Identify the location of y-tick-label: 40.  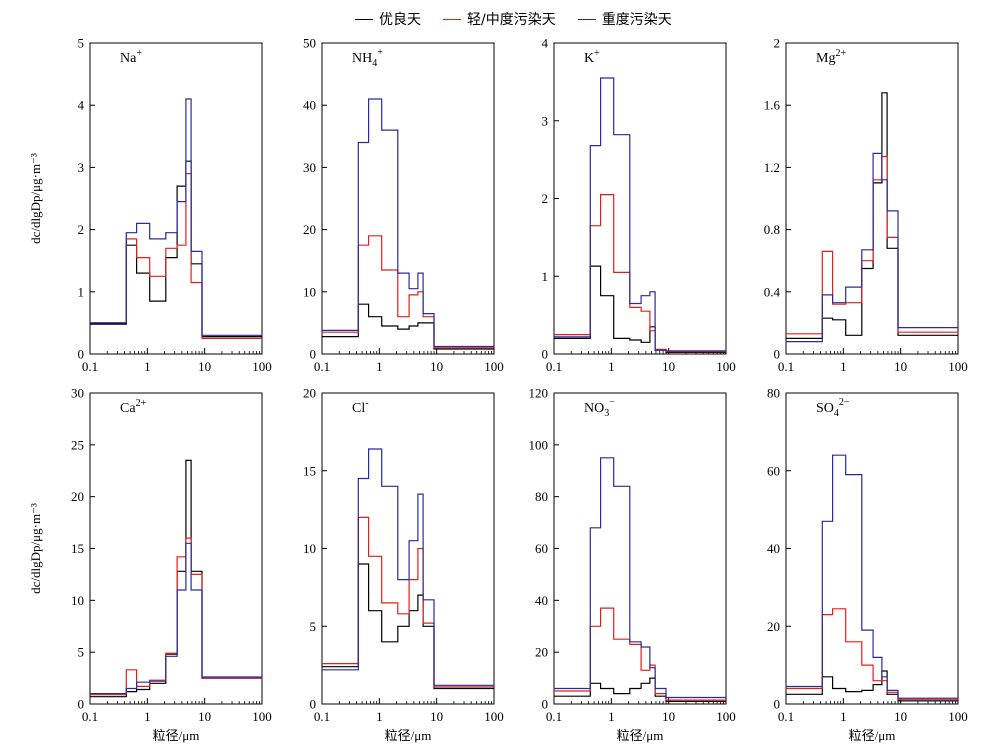
(309, 105).